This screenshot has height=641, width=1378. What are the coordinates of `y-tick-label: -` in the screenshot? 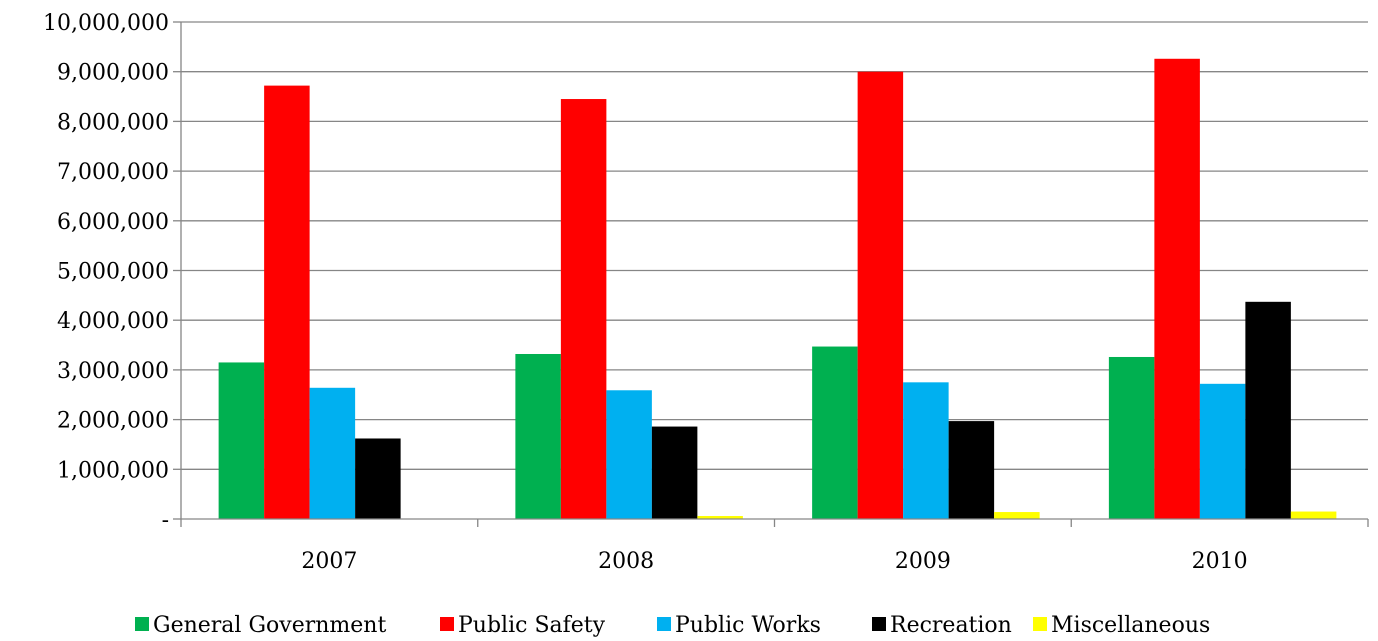 It's located at (165, 520).